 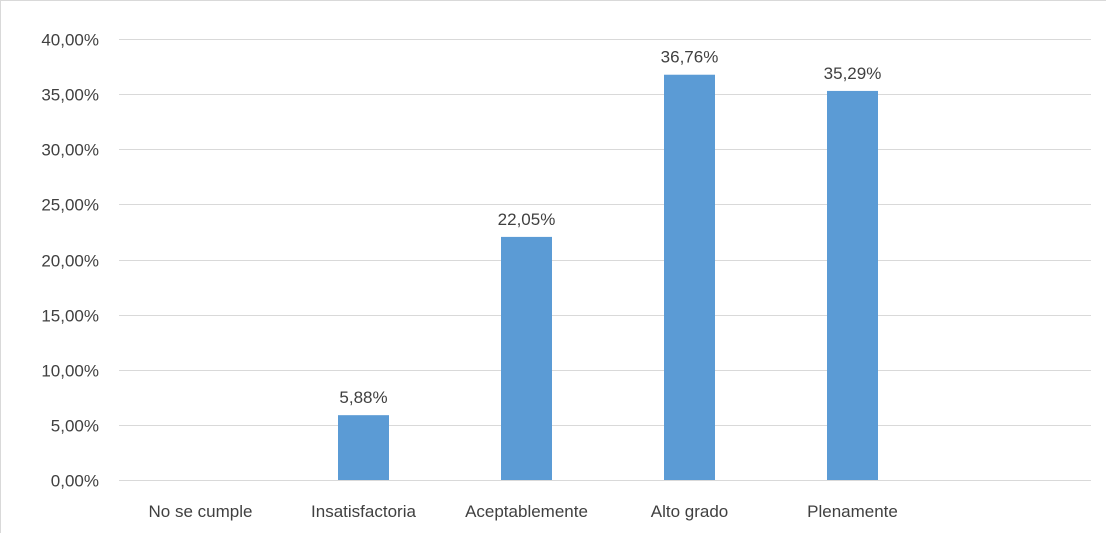 What do you see at coordinates (75, 426) in the screenshot?
I see `y-tick-label: 5,00%` at bounding box center [75, 426].